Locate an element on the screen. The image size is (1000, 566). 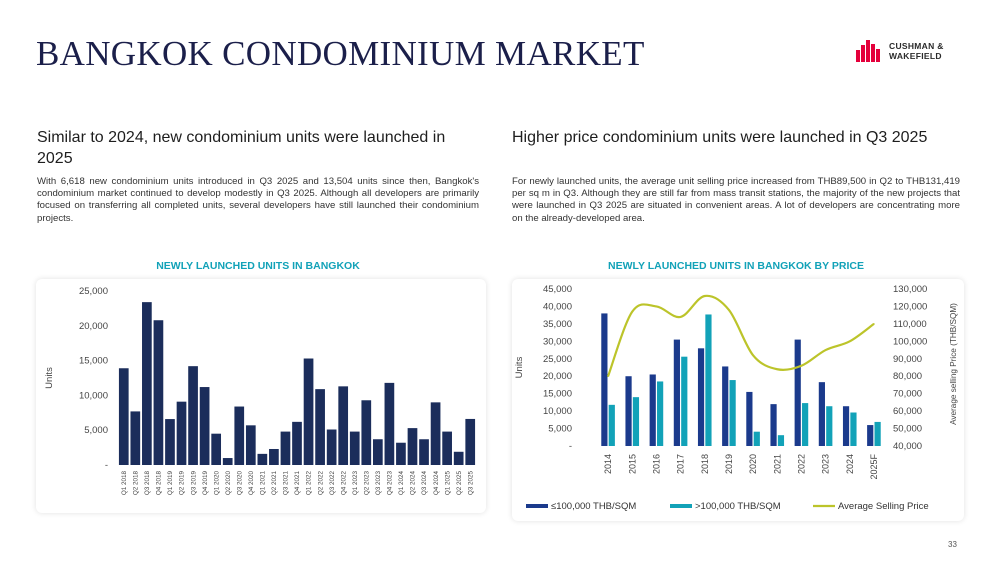
x-tick-label: Q3 2018 is located at coordinates (147, 483).